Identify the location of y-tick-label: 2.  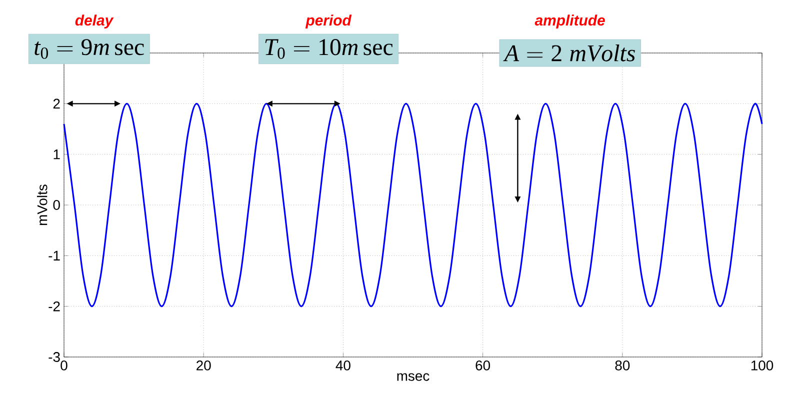
(56, 103).